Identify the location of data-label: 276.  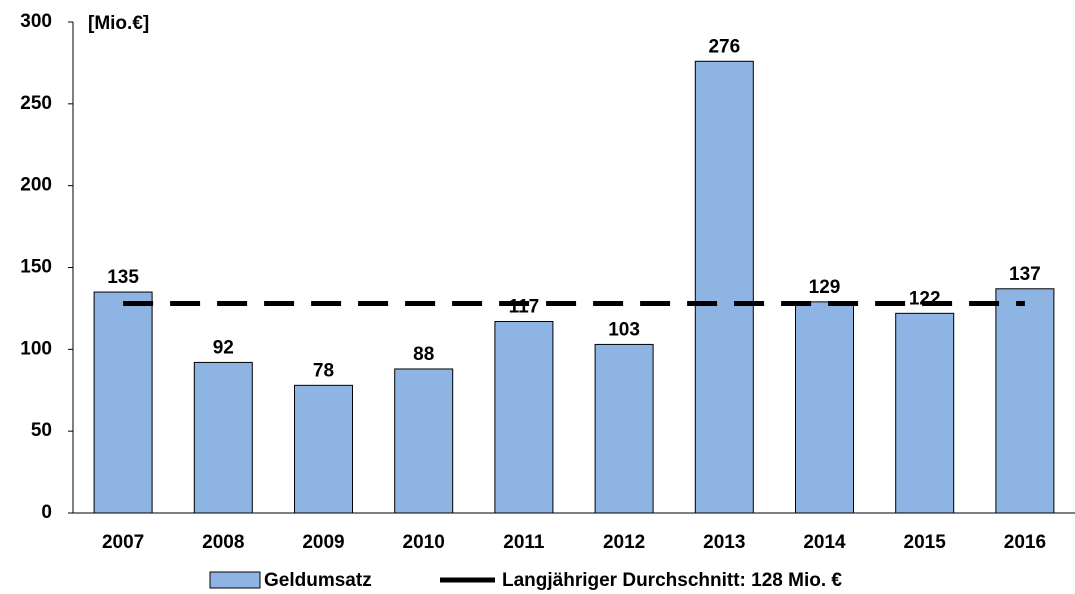
(724, 46).